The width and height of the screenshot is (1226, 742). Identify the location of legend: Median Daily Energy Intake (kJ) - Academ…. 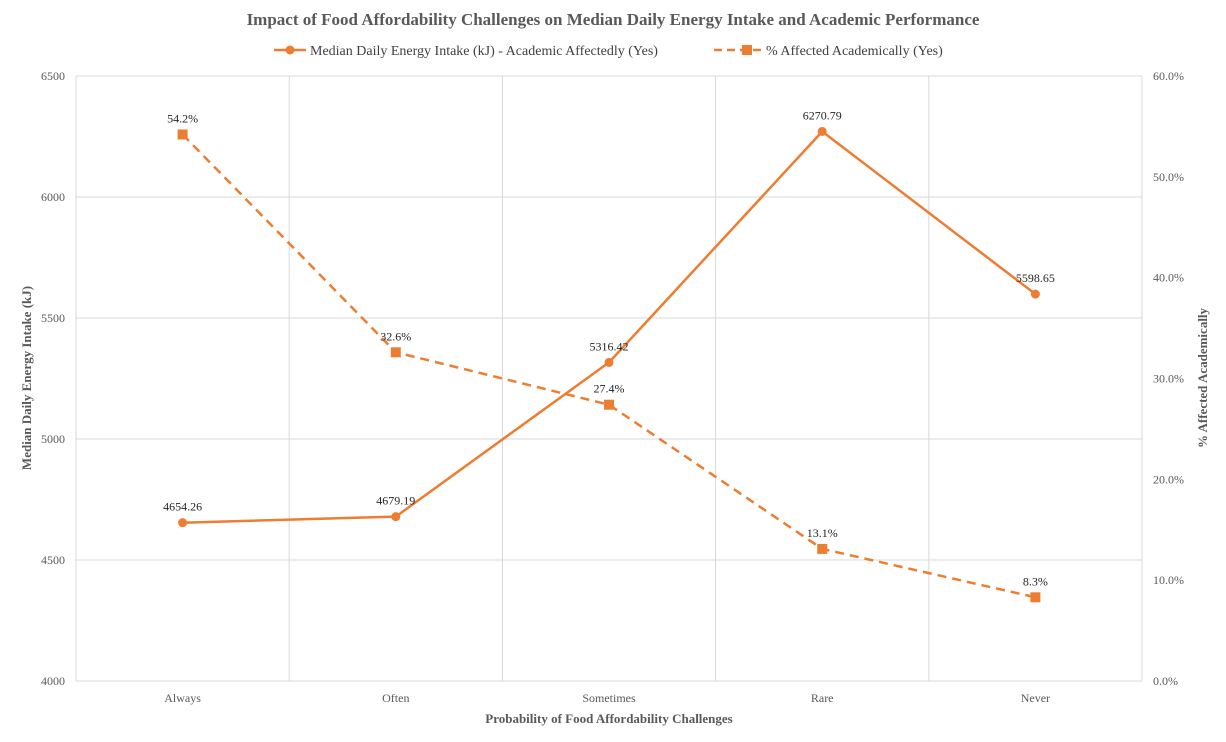
(608, 51).